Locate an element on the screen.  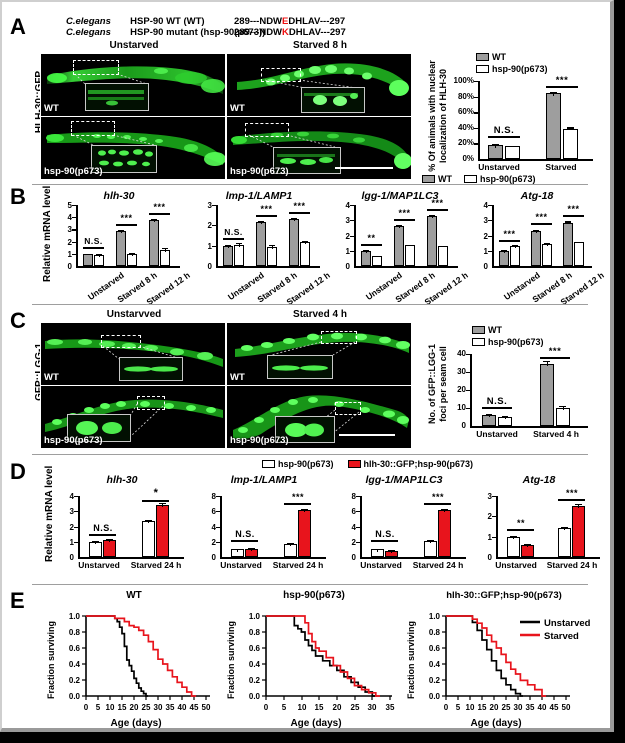
panel-d-legend: hsp-90(p673) hlh-30::GFP;hsp-90(p673) is located at coordinates (367, 464).